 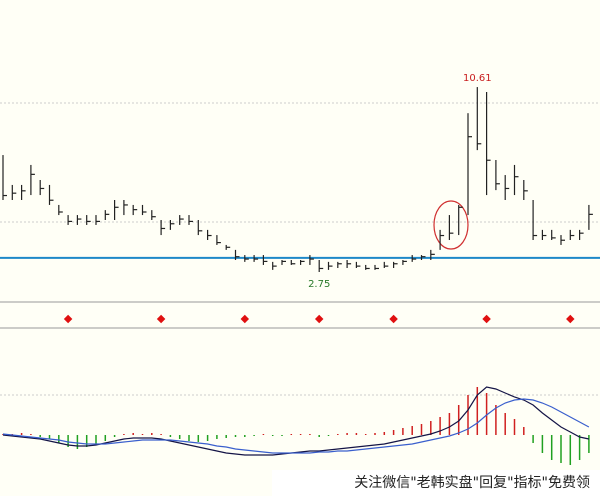 I want to click on watermark-bg, so click(x=436, y=483).